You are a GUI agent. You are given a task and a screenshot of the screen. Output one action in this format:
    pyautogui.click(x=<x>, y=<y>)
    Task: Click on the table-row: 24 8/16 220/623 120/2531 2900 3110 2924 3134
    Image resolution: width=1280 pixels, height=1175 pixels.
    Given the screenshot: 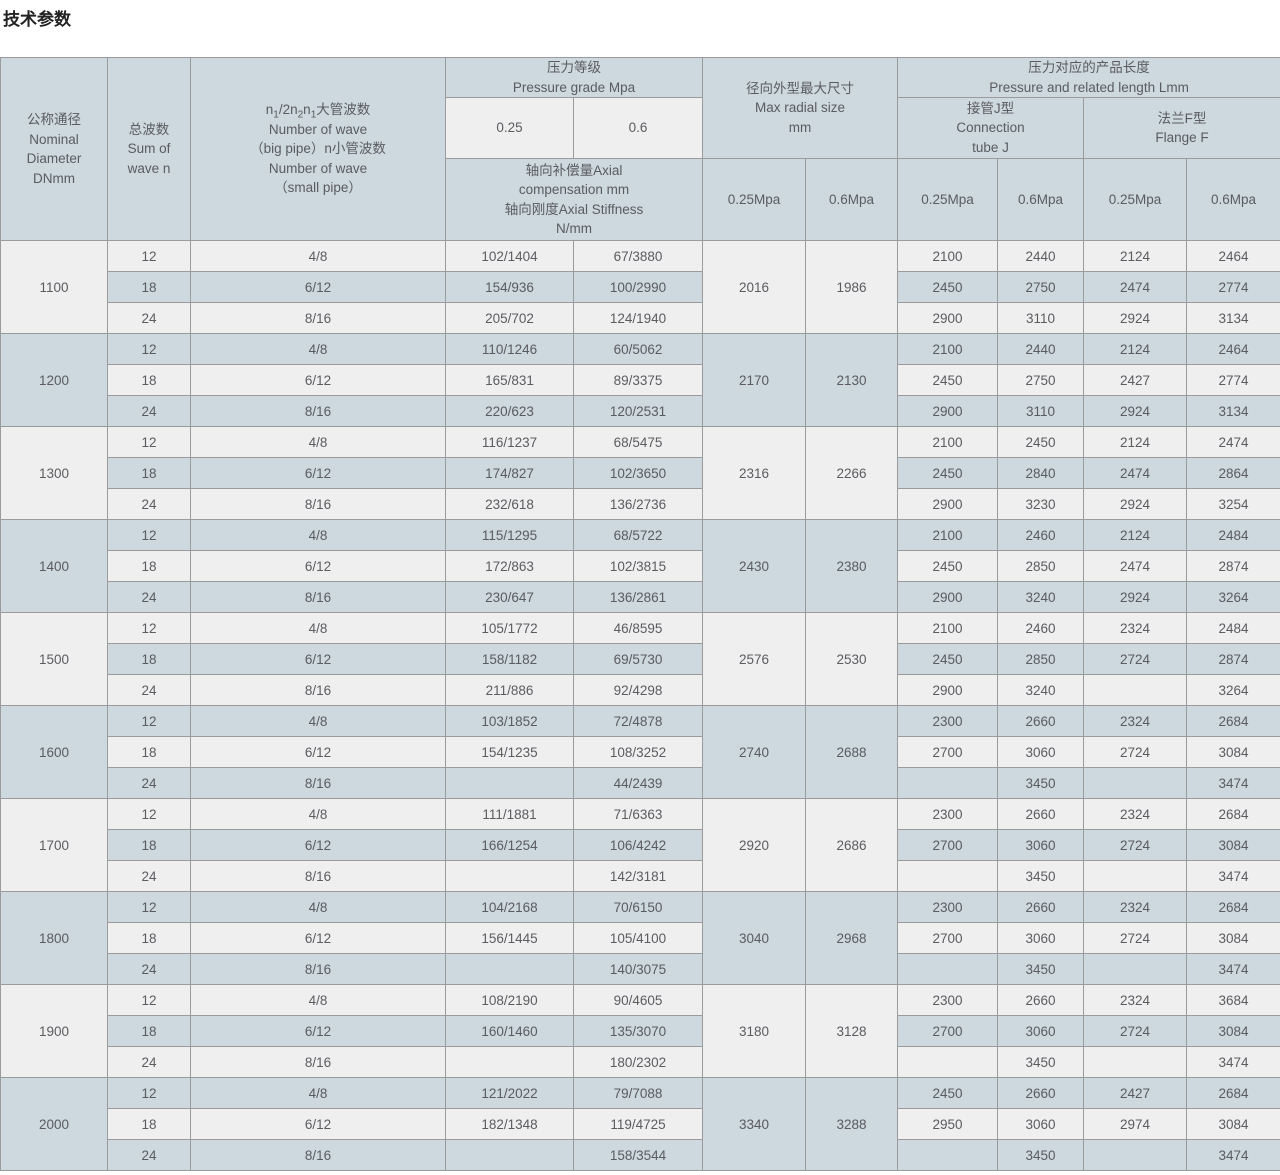 What is the action you would take?
    pyautogui.click(x=640, y=411)
    